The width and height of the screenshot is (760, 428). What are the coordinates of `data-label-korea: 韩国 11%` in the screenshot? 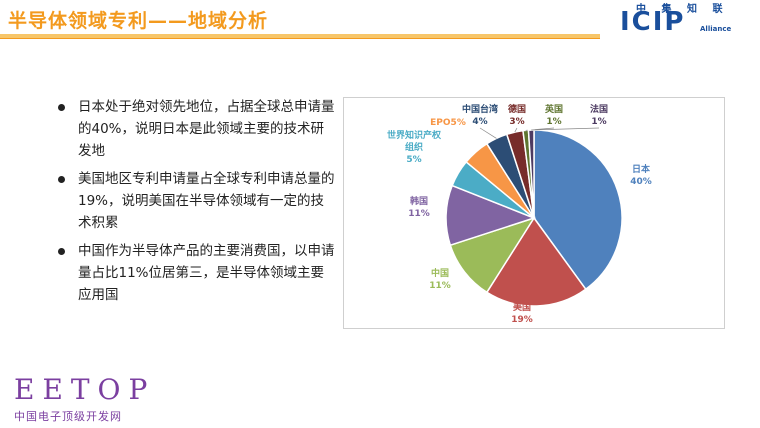 It's located at (419, 207).